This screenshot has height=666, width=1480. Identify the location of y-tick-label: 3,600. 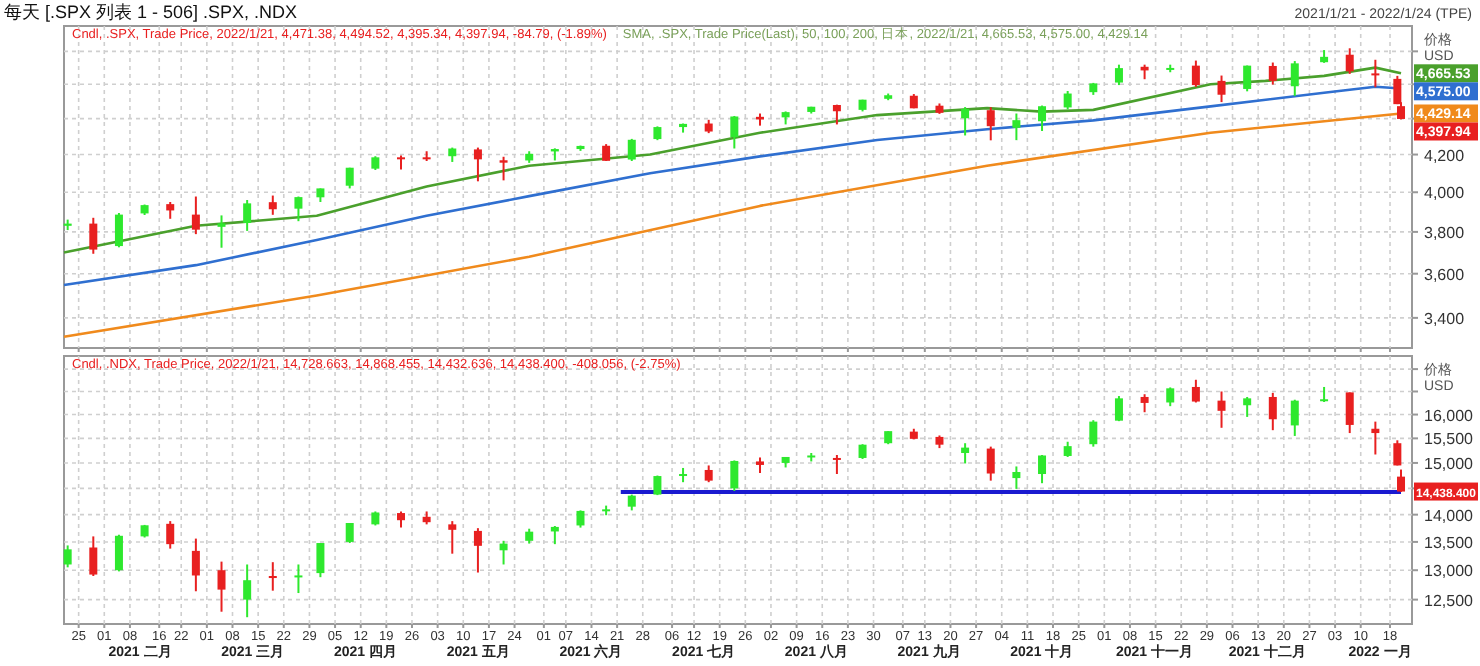
(1445, 274).